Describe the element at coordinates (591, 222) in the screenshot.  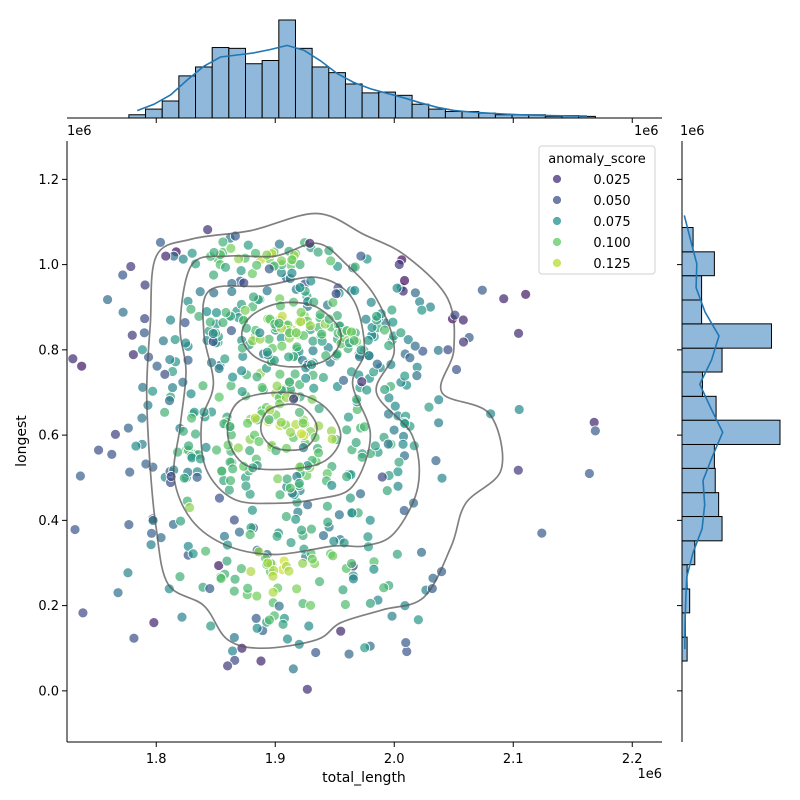
I see `legend-entries: 0.025 0.050 0.075 0.100 0.125` at that location.